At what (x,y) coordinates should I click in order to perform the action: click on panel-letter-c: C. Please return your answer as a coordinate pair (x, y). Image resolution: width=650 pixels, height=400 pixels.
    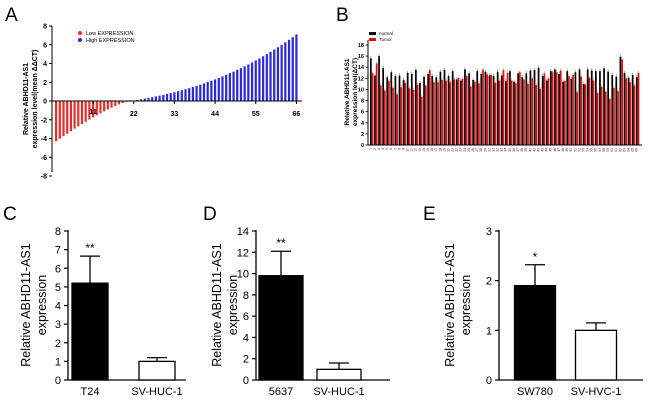
    Looking at the image, I should click on (10, 214).